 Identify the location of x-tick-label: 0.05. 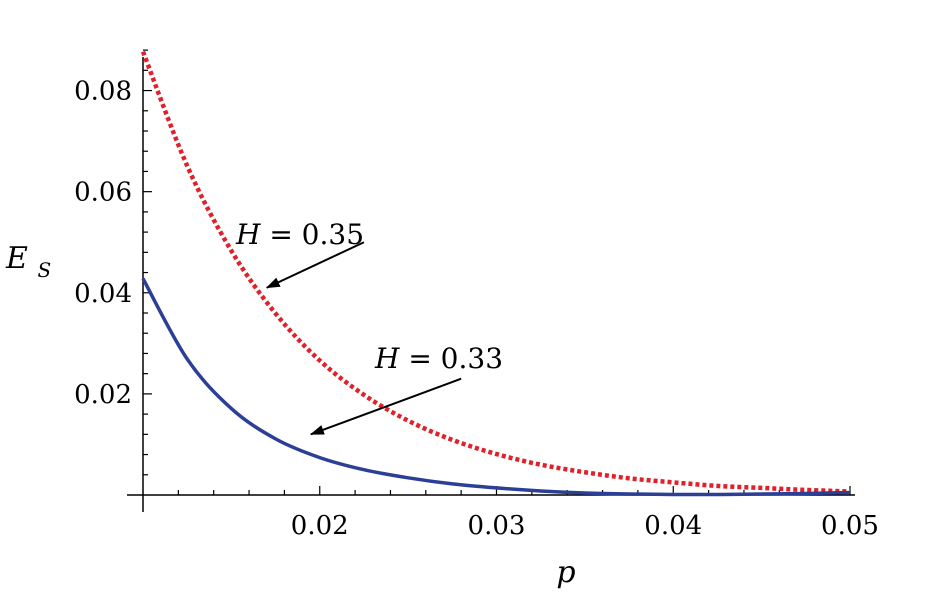
(850, 526).